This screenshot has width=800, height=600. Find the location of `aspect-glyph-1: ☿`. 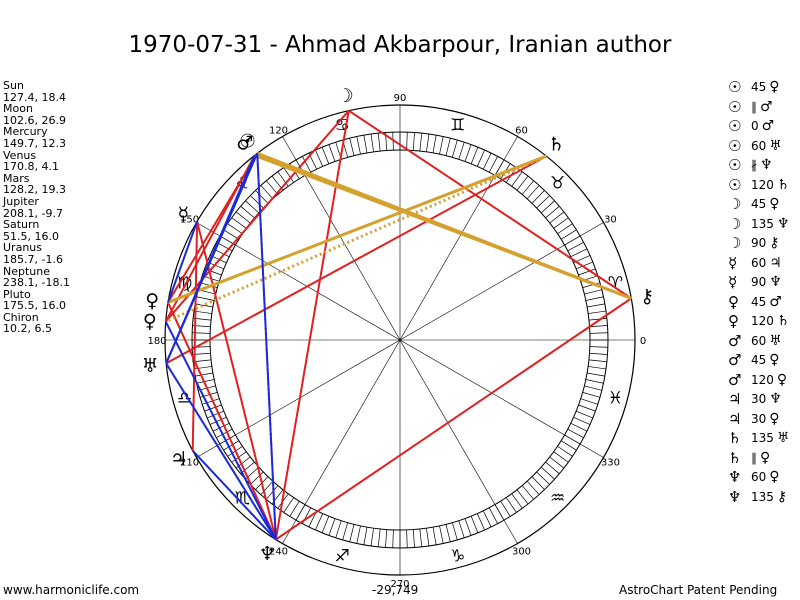

aspect-glyph-1: ☿ is located at coordinates (733, 262).